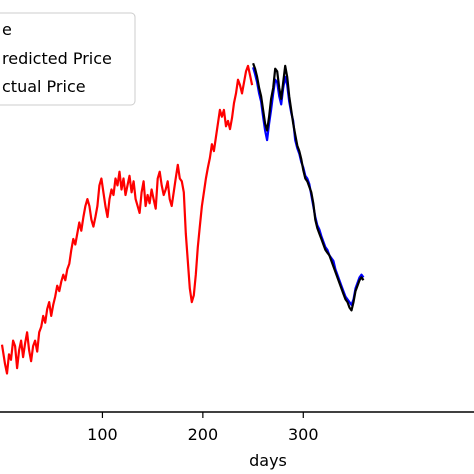 Image resolution: width=474 pixels, height=474 pixels. What do you see at coordinates (268, 460) in the screenshot?
I see `x-axis-label: days` at bounding box center [268, 460].